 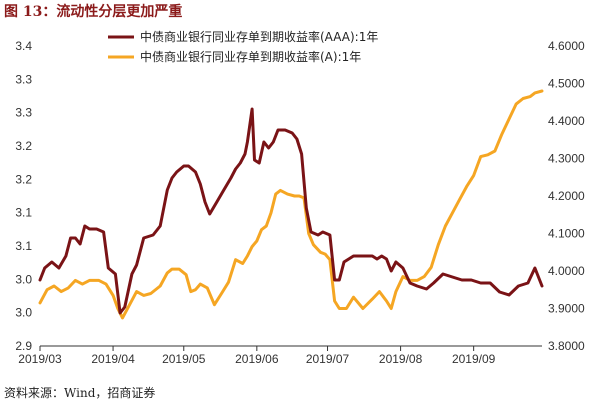 I want to click on y-right-tick-label: 4.4000, so click(x=566, y=121).